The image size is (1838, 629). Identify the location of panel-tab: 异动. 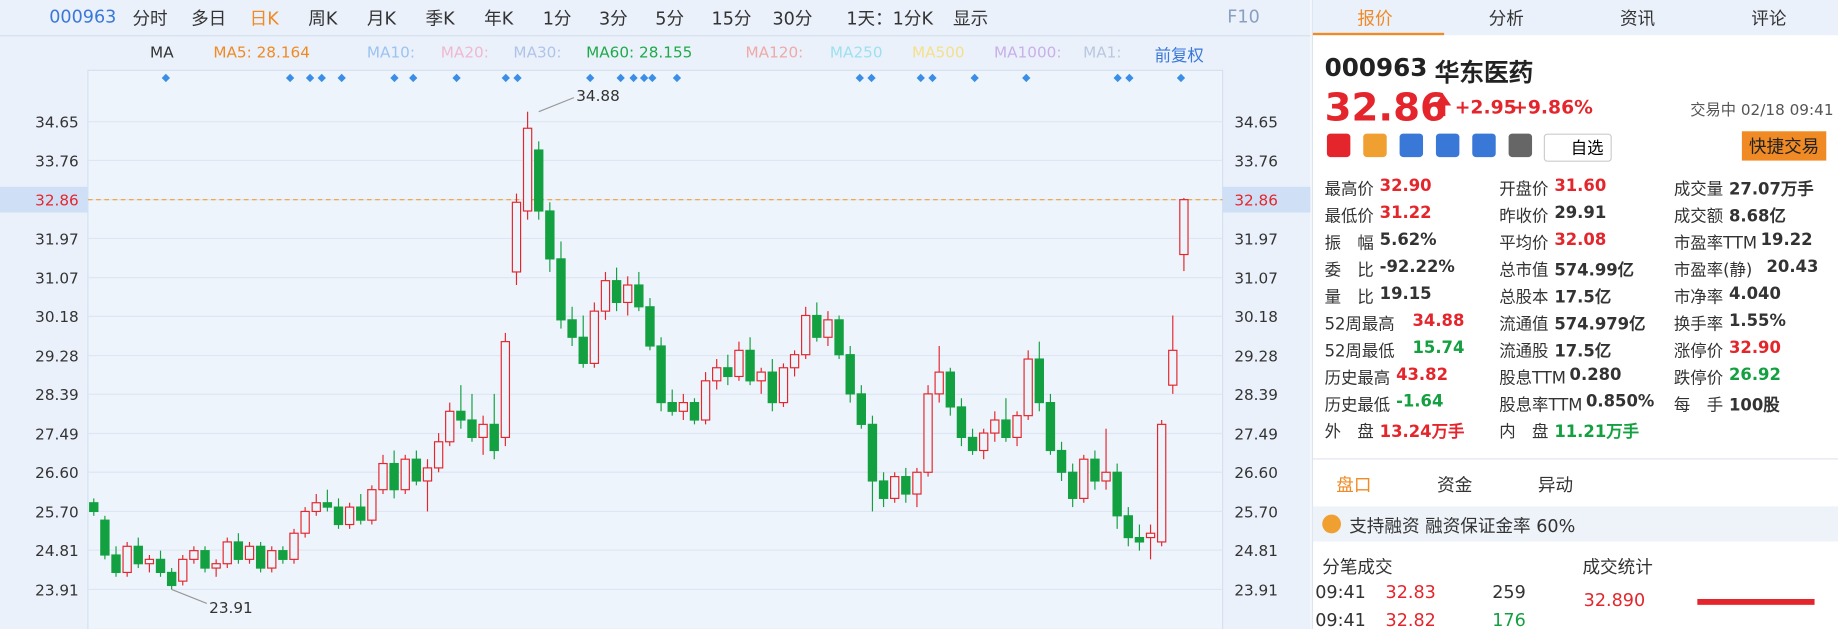
(1555, 485).